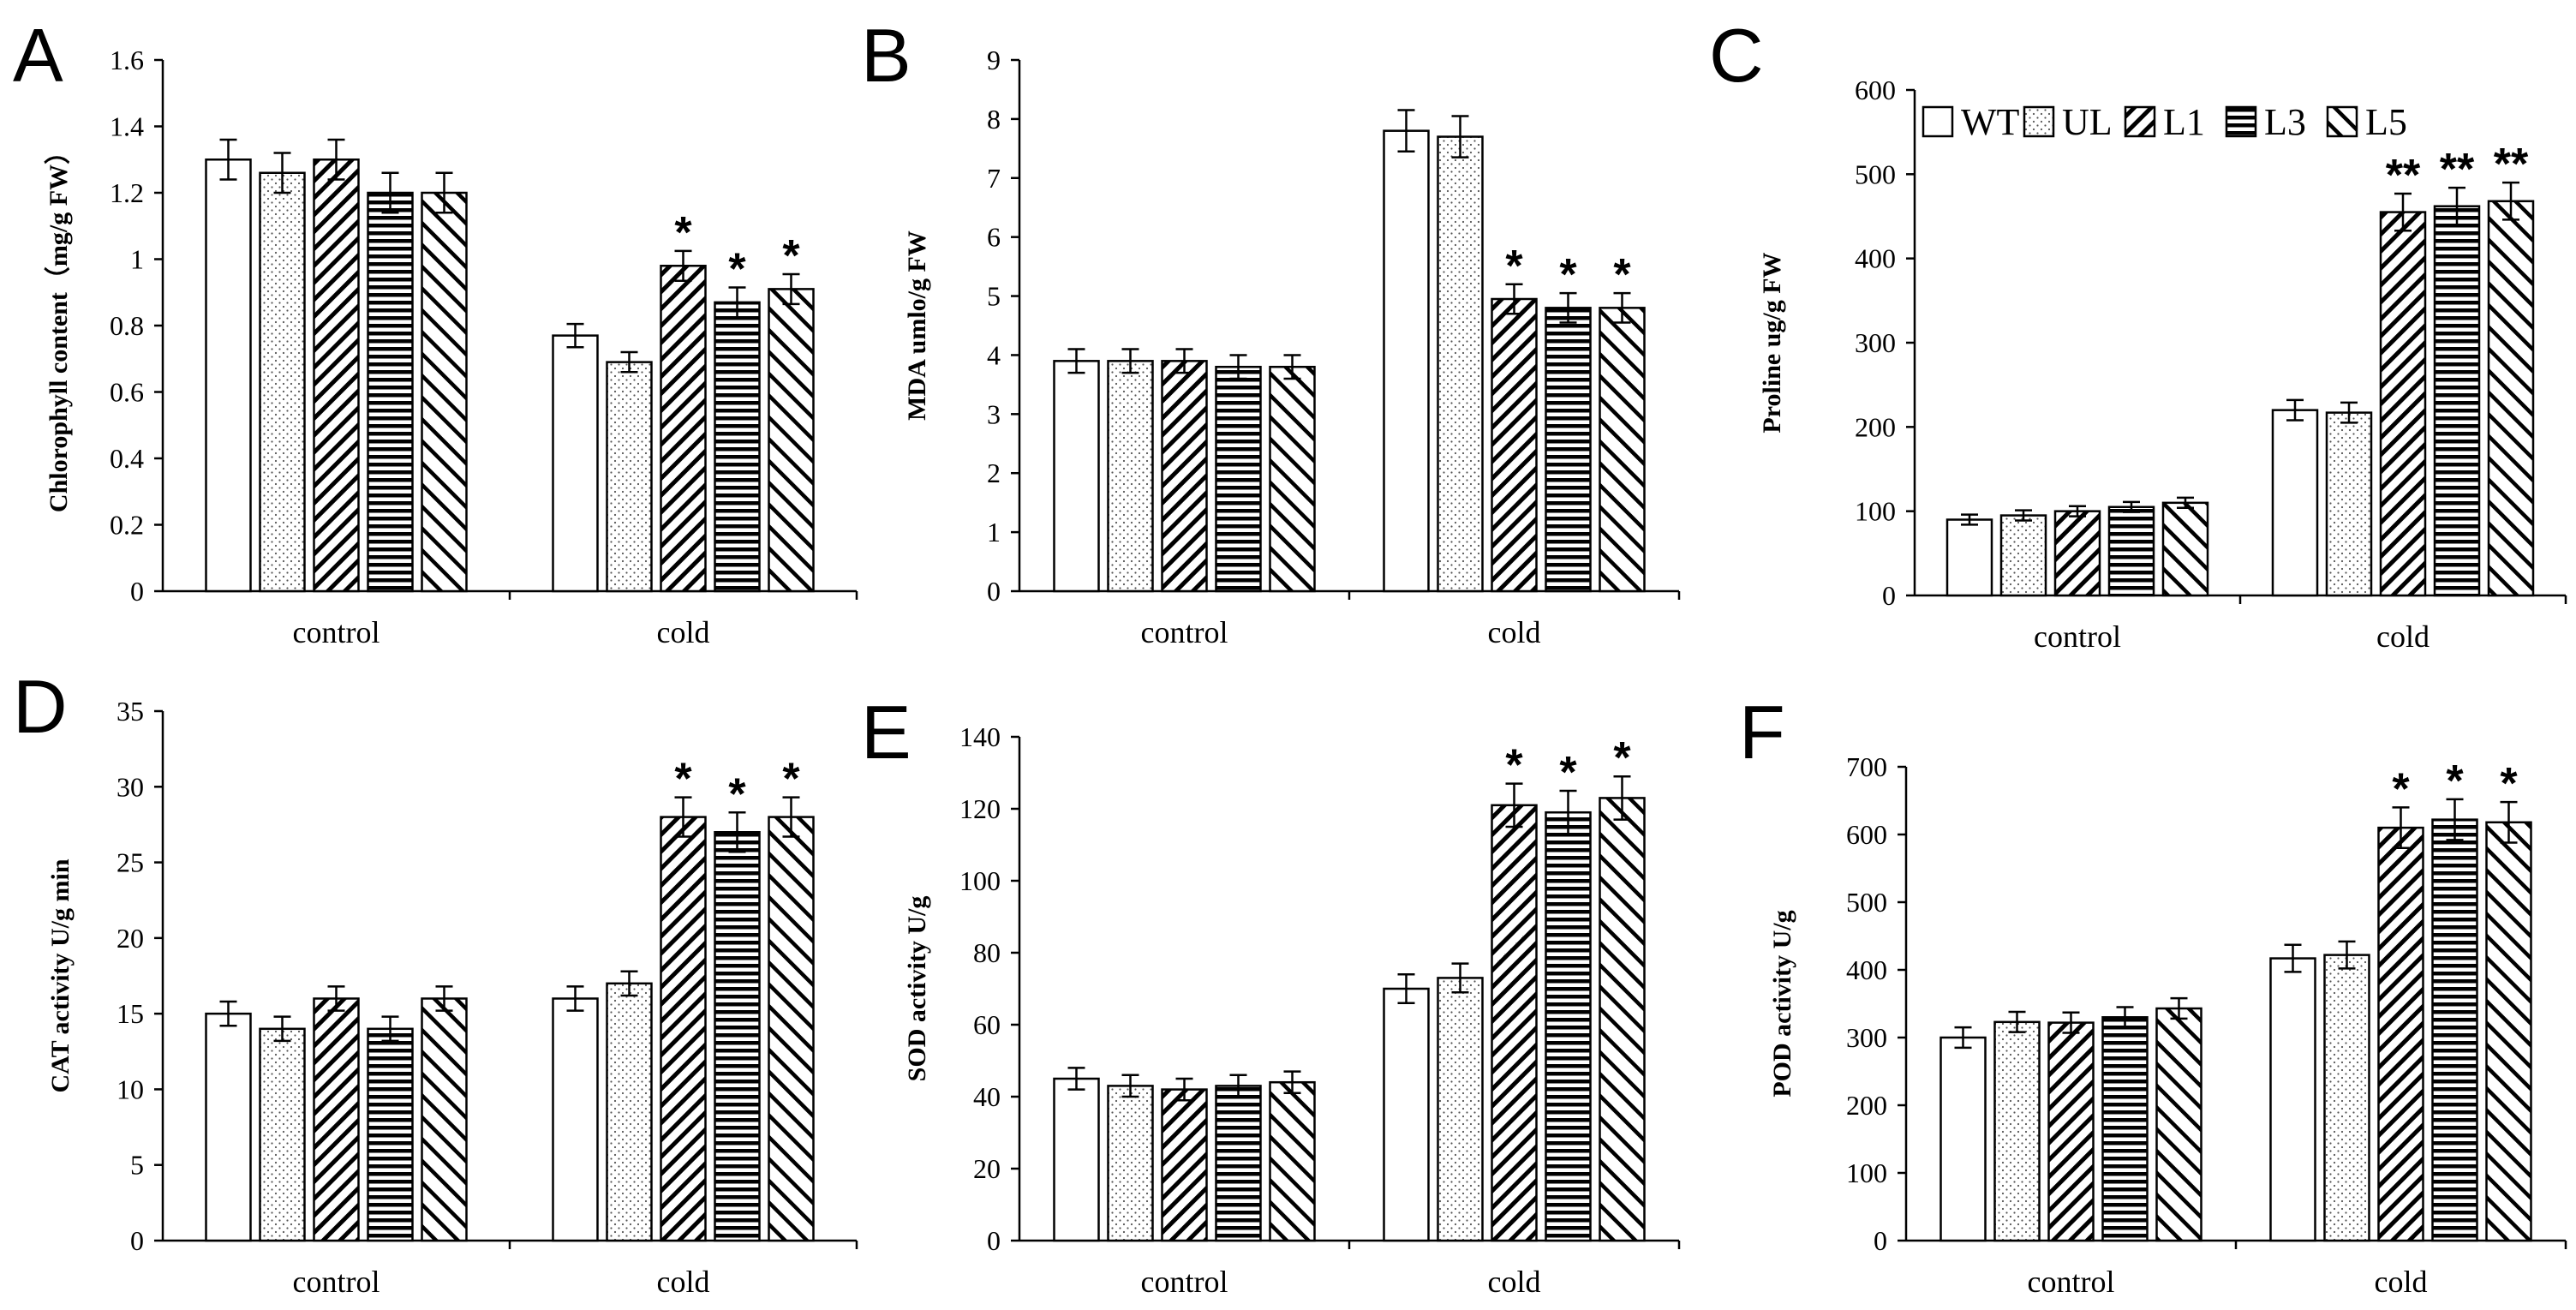  What do you see at coordinates (127, 60) in the screenshot?
I see `y-tick-label: 1.6` at bounding box center [127, 60].